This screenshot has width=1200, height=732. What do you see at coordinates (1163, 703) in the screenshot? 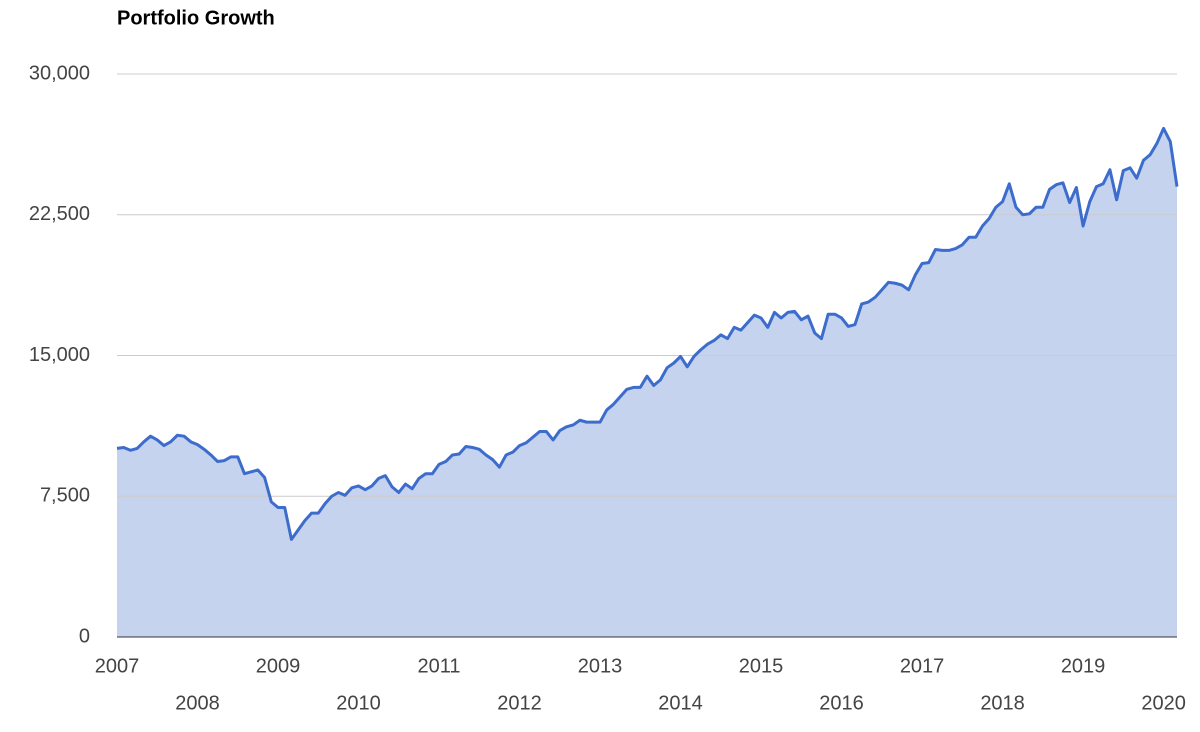
I see `x-tick-label: 2020` at bounding box center [1163, 703].